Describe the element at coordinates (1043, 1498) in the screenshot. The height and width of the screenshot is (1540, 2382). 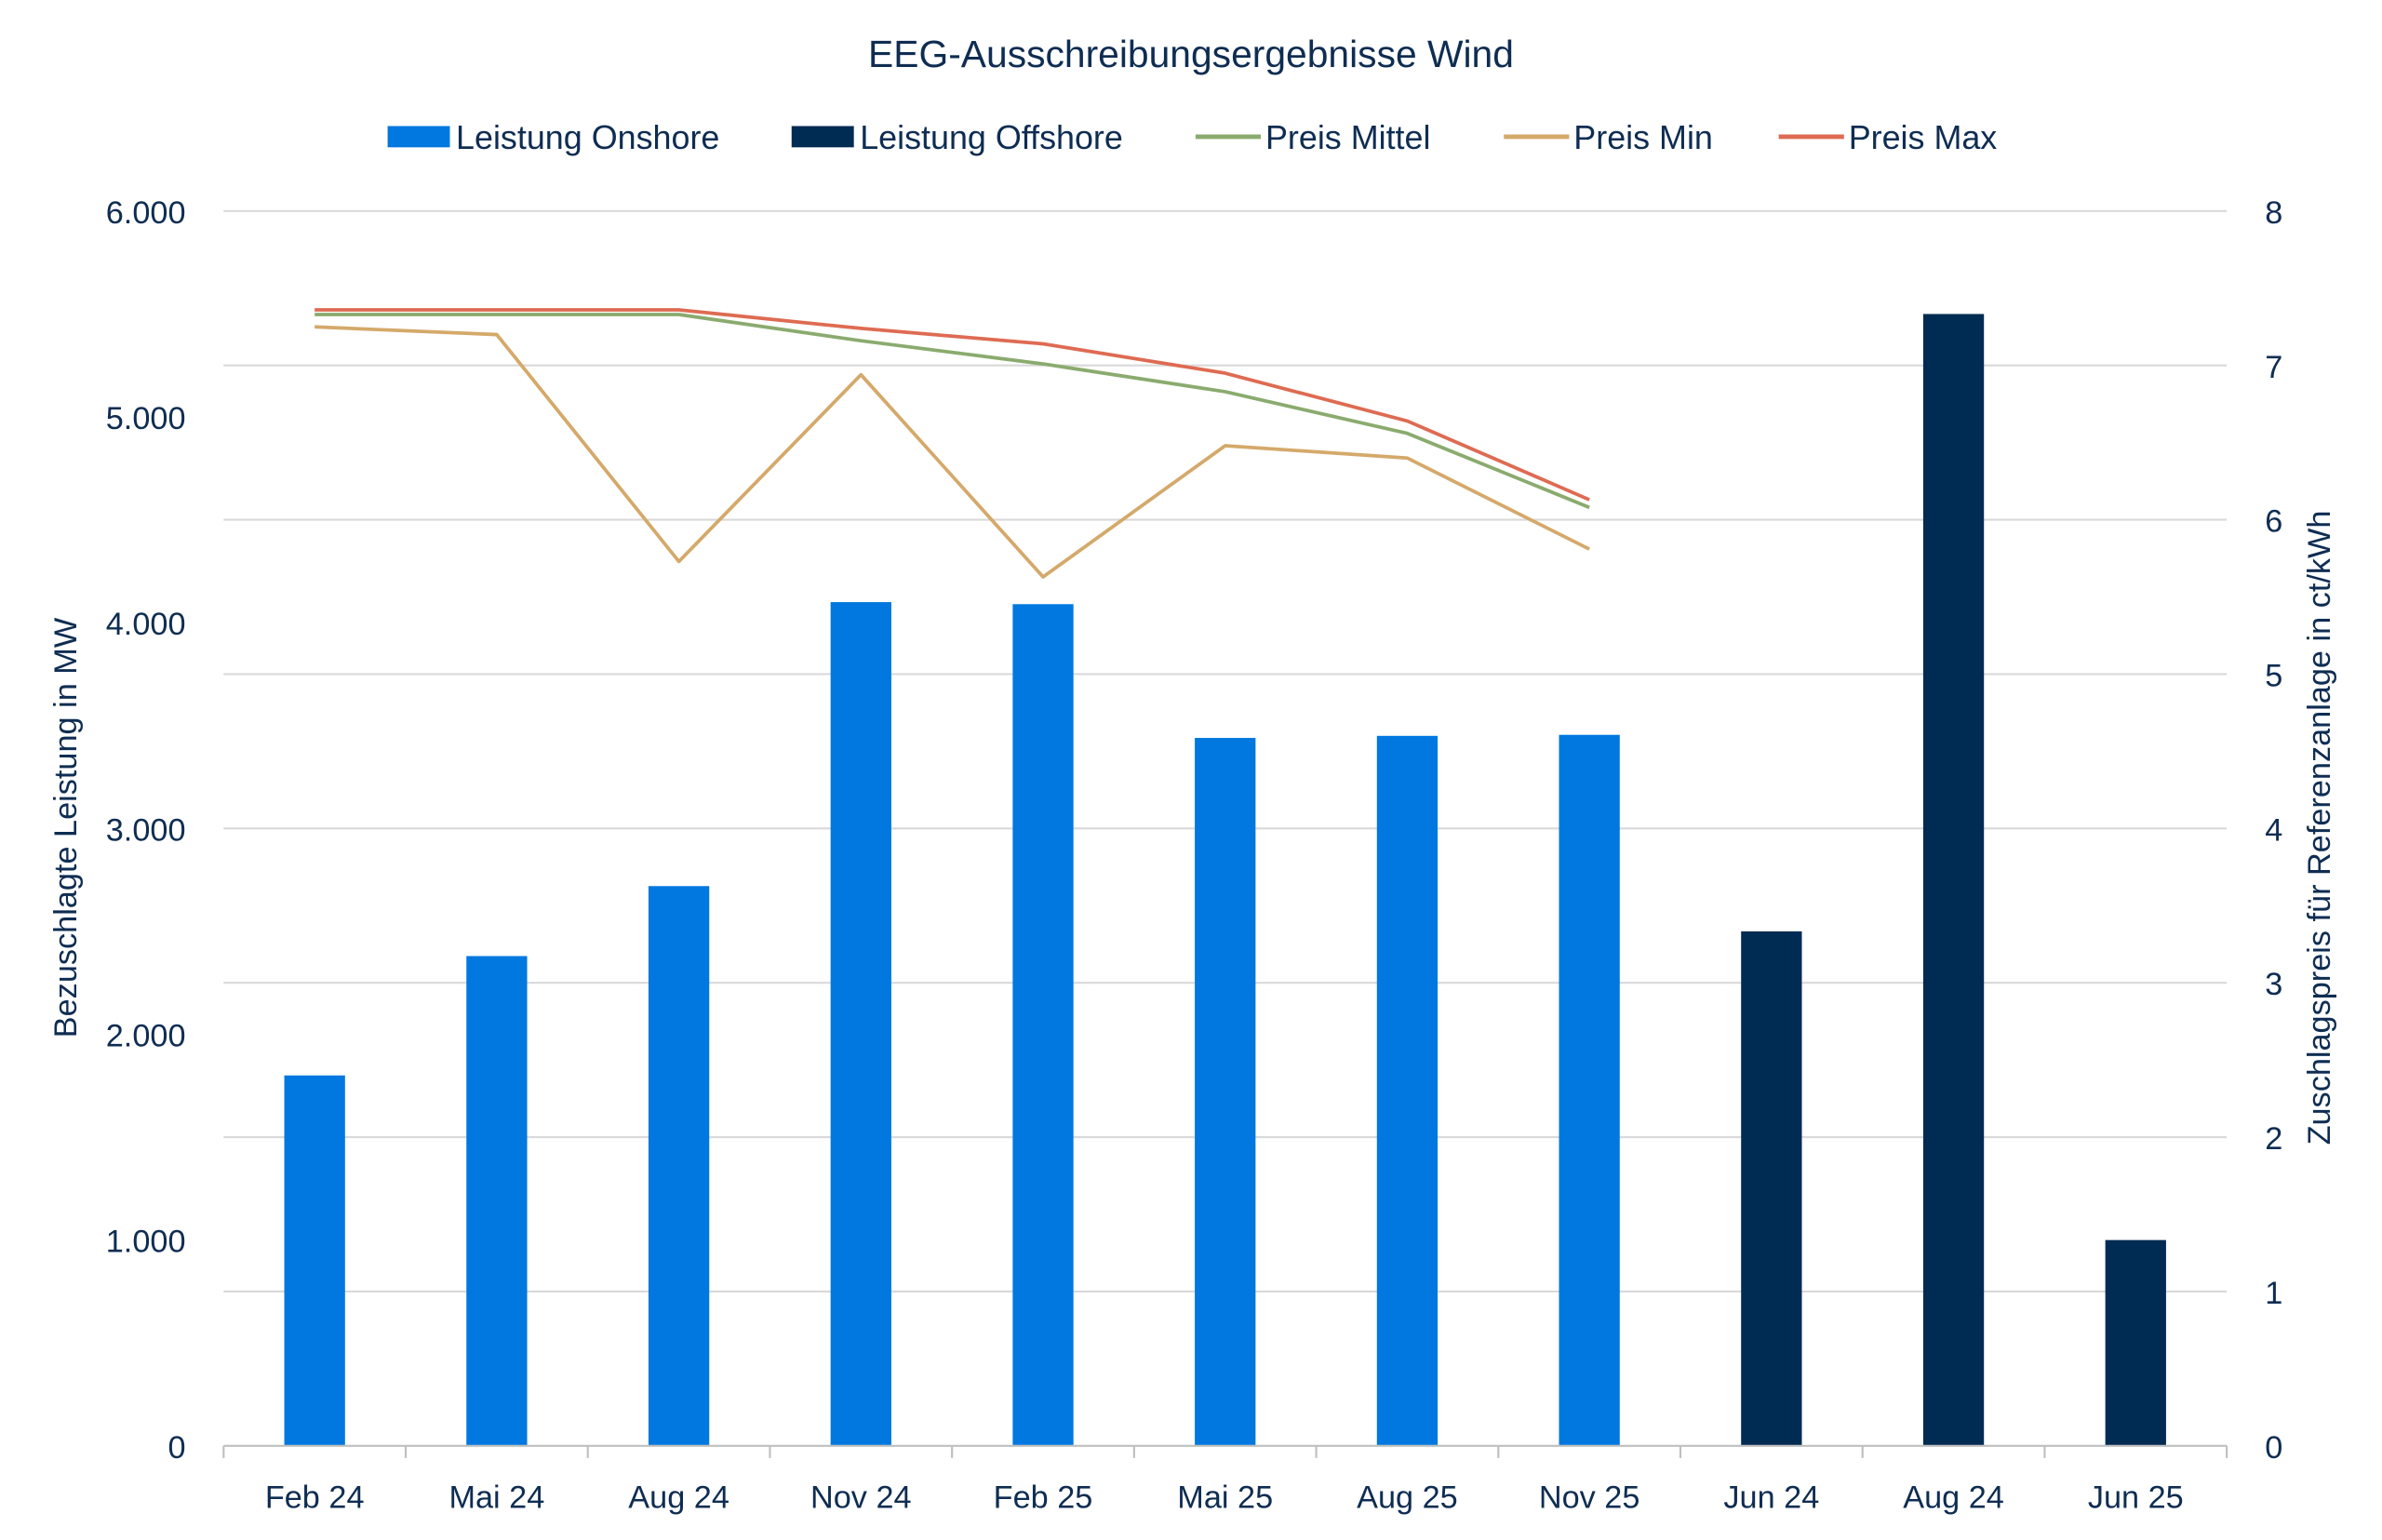
I see `x-tick-label: Feb 25` at that location.